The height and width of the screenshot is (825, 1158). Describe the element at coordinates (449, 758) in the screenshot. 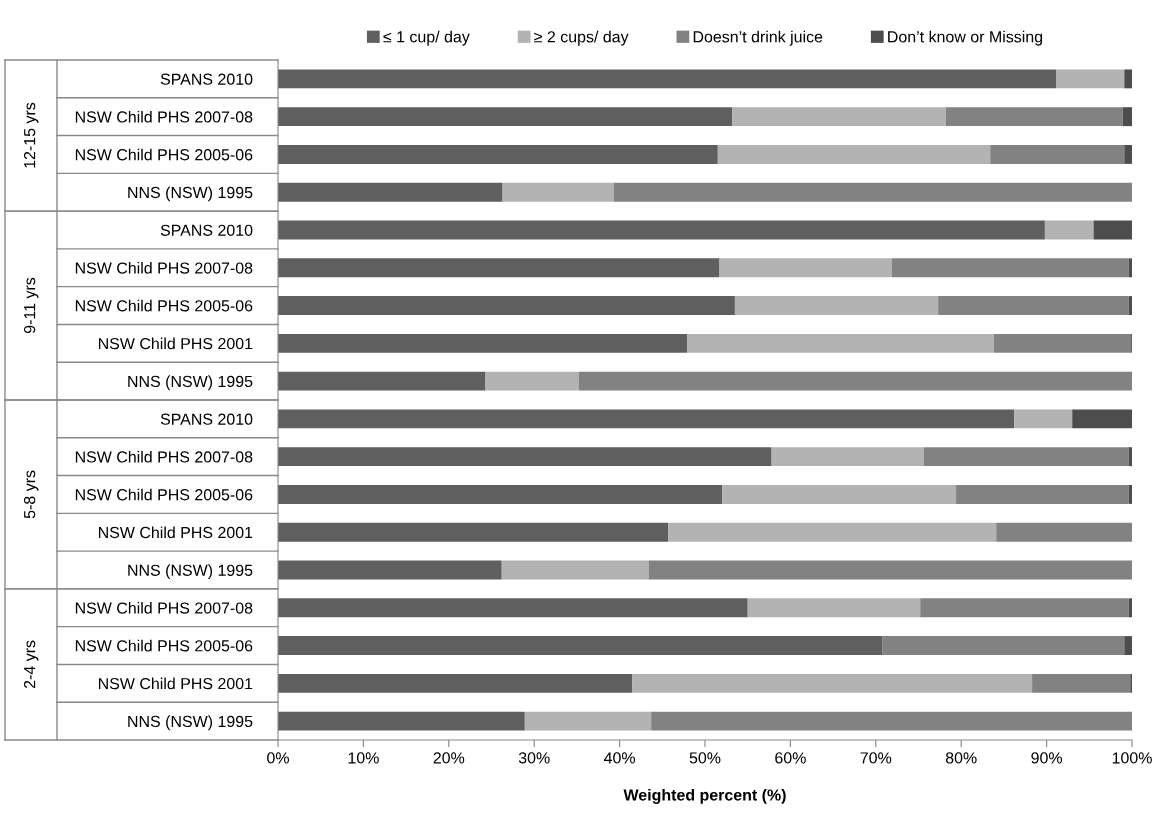

I see `x-tick-label: 20%` at that location.